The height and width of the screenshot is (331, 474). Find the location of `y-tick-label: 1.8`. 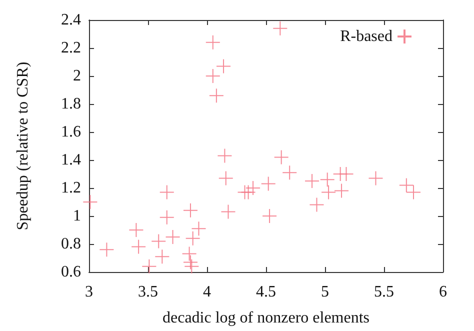

y-tick-label: 1.8 is located at coordinates (71, 104).